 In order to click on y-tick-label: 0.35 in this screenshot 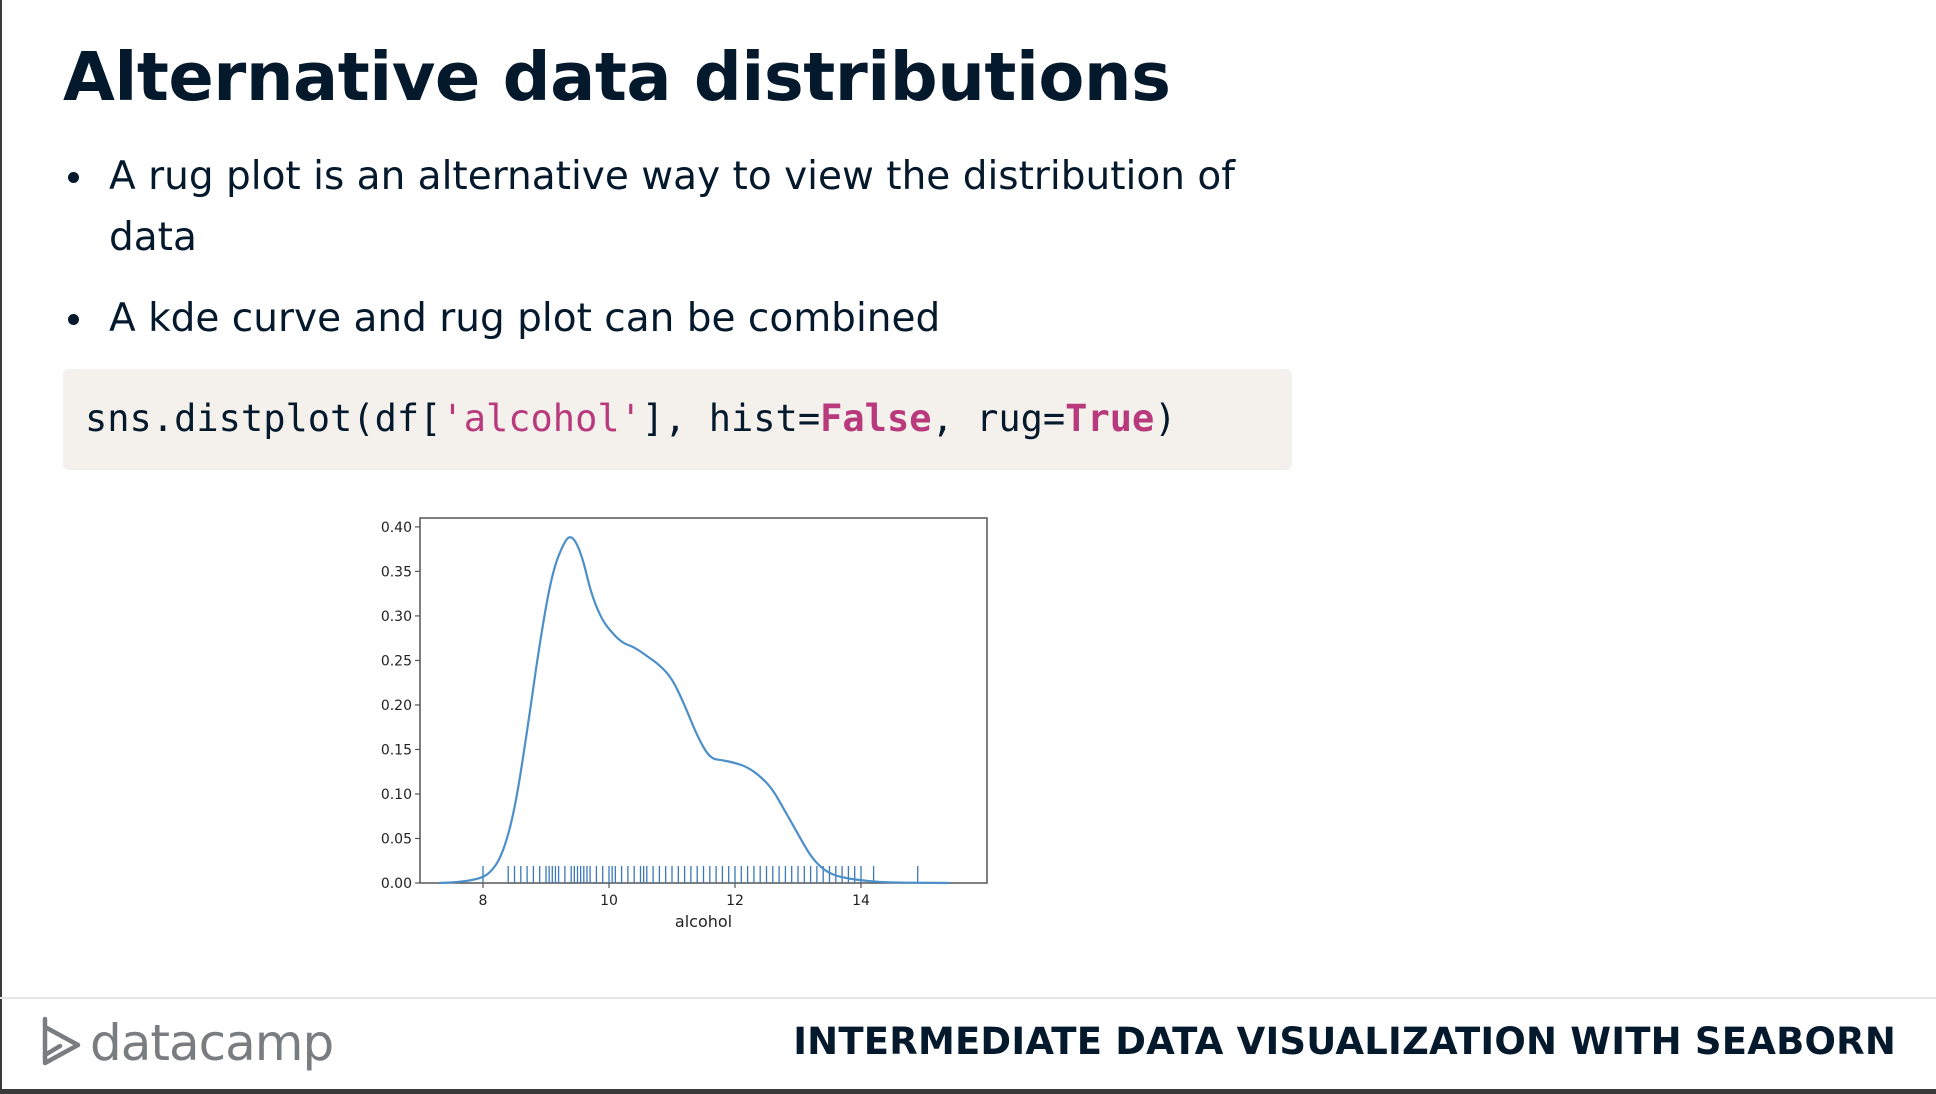, I will do `click(396, 572)`.